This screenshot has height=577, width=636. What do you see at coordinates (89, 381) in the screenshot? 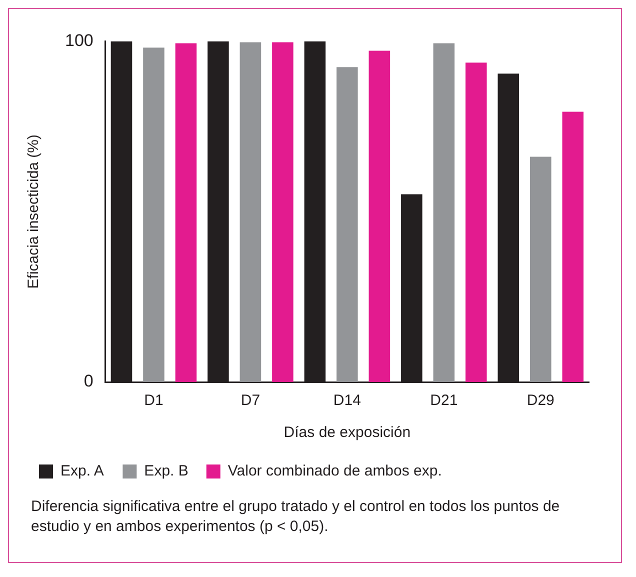
I see `y-tick-label: 0` at bounding box center [89, 381].